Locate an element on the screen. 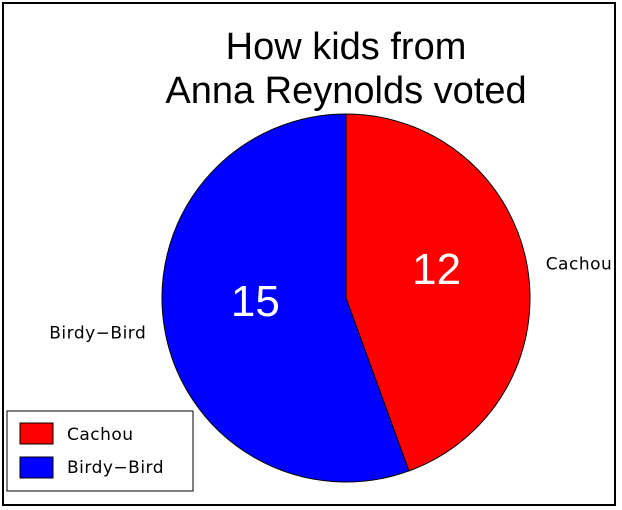 This screenshot has width=622, height=510. legend-swatch-birdy-bird is located at coordinates (36, 467).